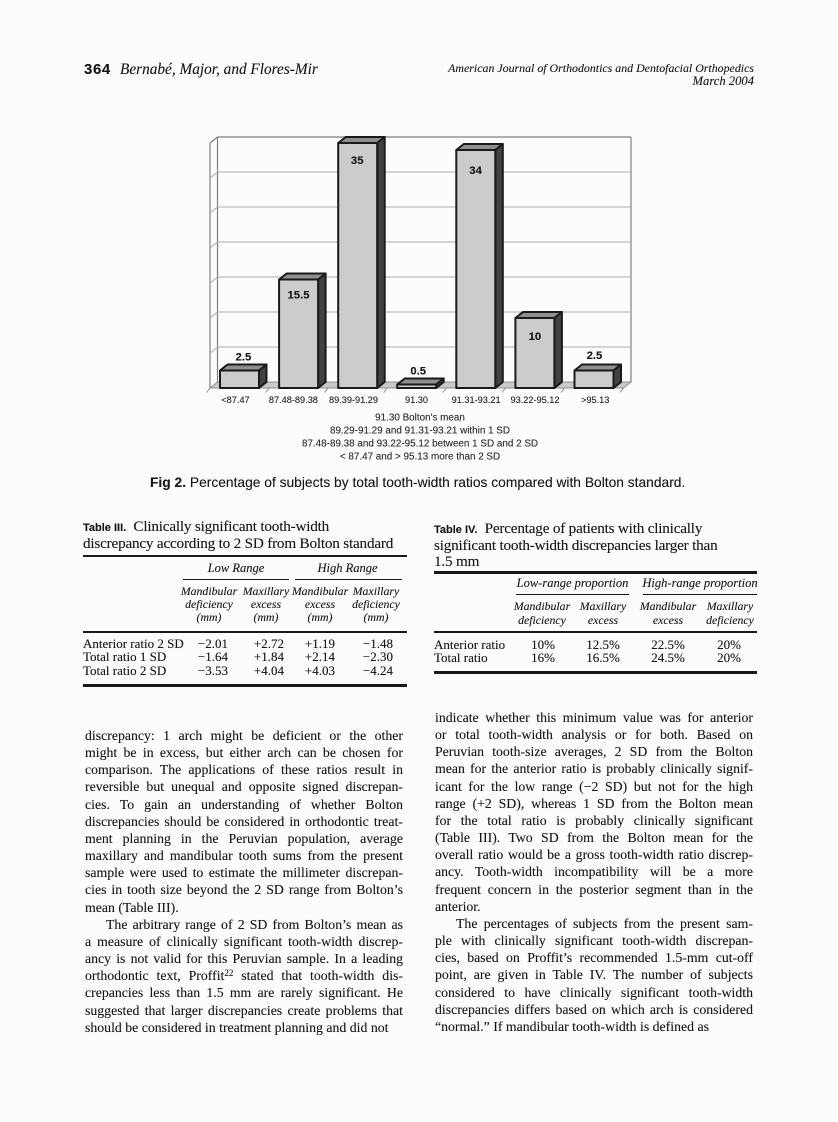 The image size is (838, 1122). I want to click on svg-text: 34, so click(475, 171).